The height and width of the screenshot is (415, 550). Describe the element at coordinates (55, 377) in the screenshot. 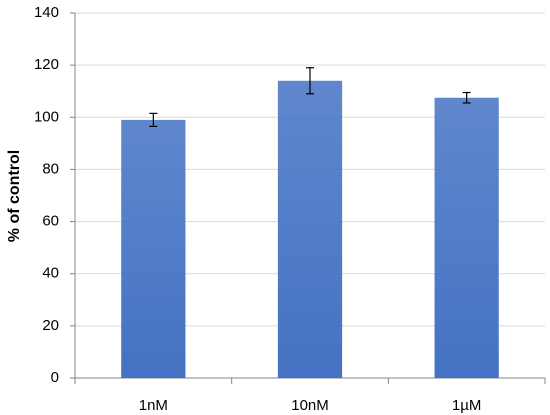

I see `y-tick-label: 0` at that location.